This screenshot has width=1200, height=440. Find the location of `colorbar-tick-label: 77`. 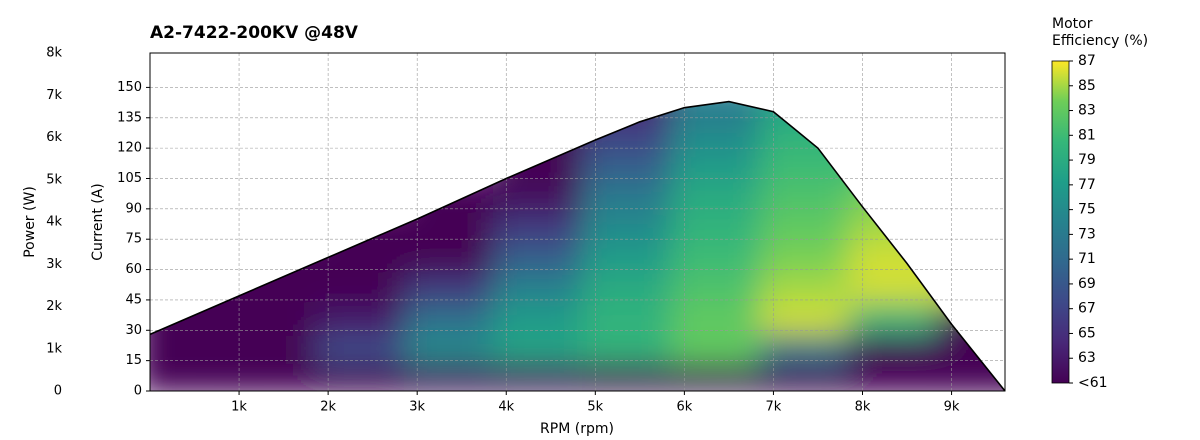

colorbar-tick-label: 77 is located at coordinates (1087, 185).